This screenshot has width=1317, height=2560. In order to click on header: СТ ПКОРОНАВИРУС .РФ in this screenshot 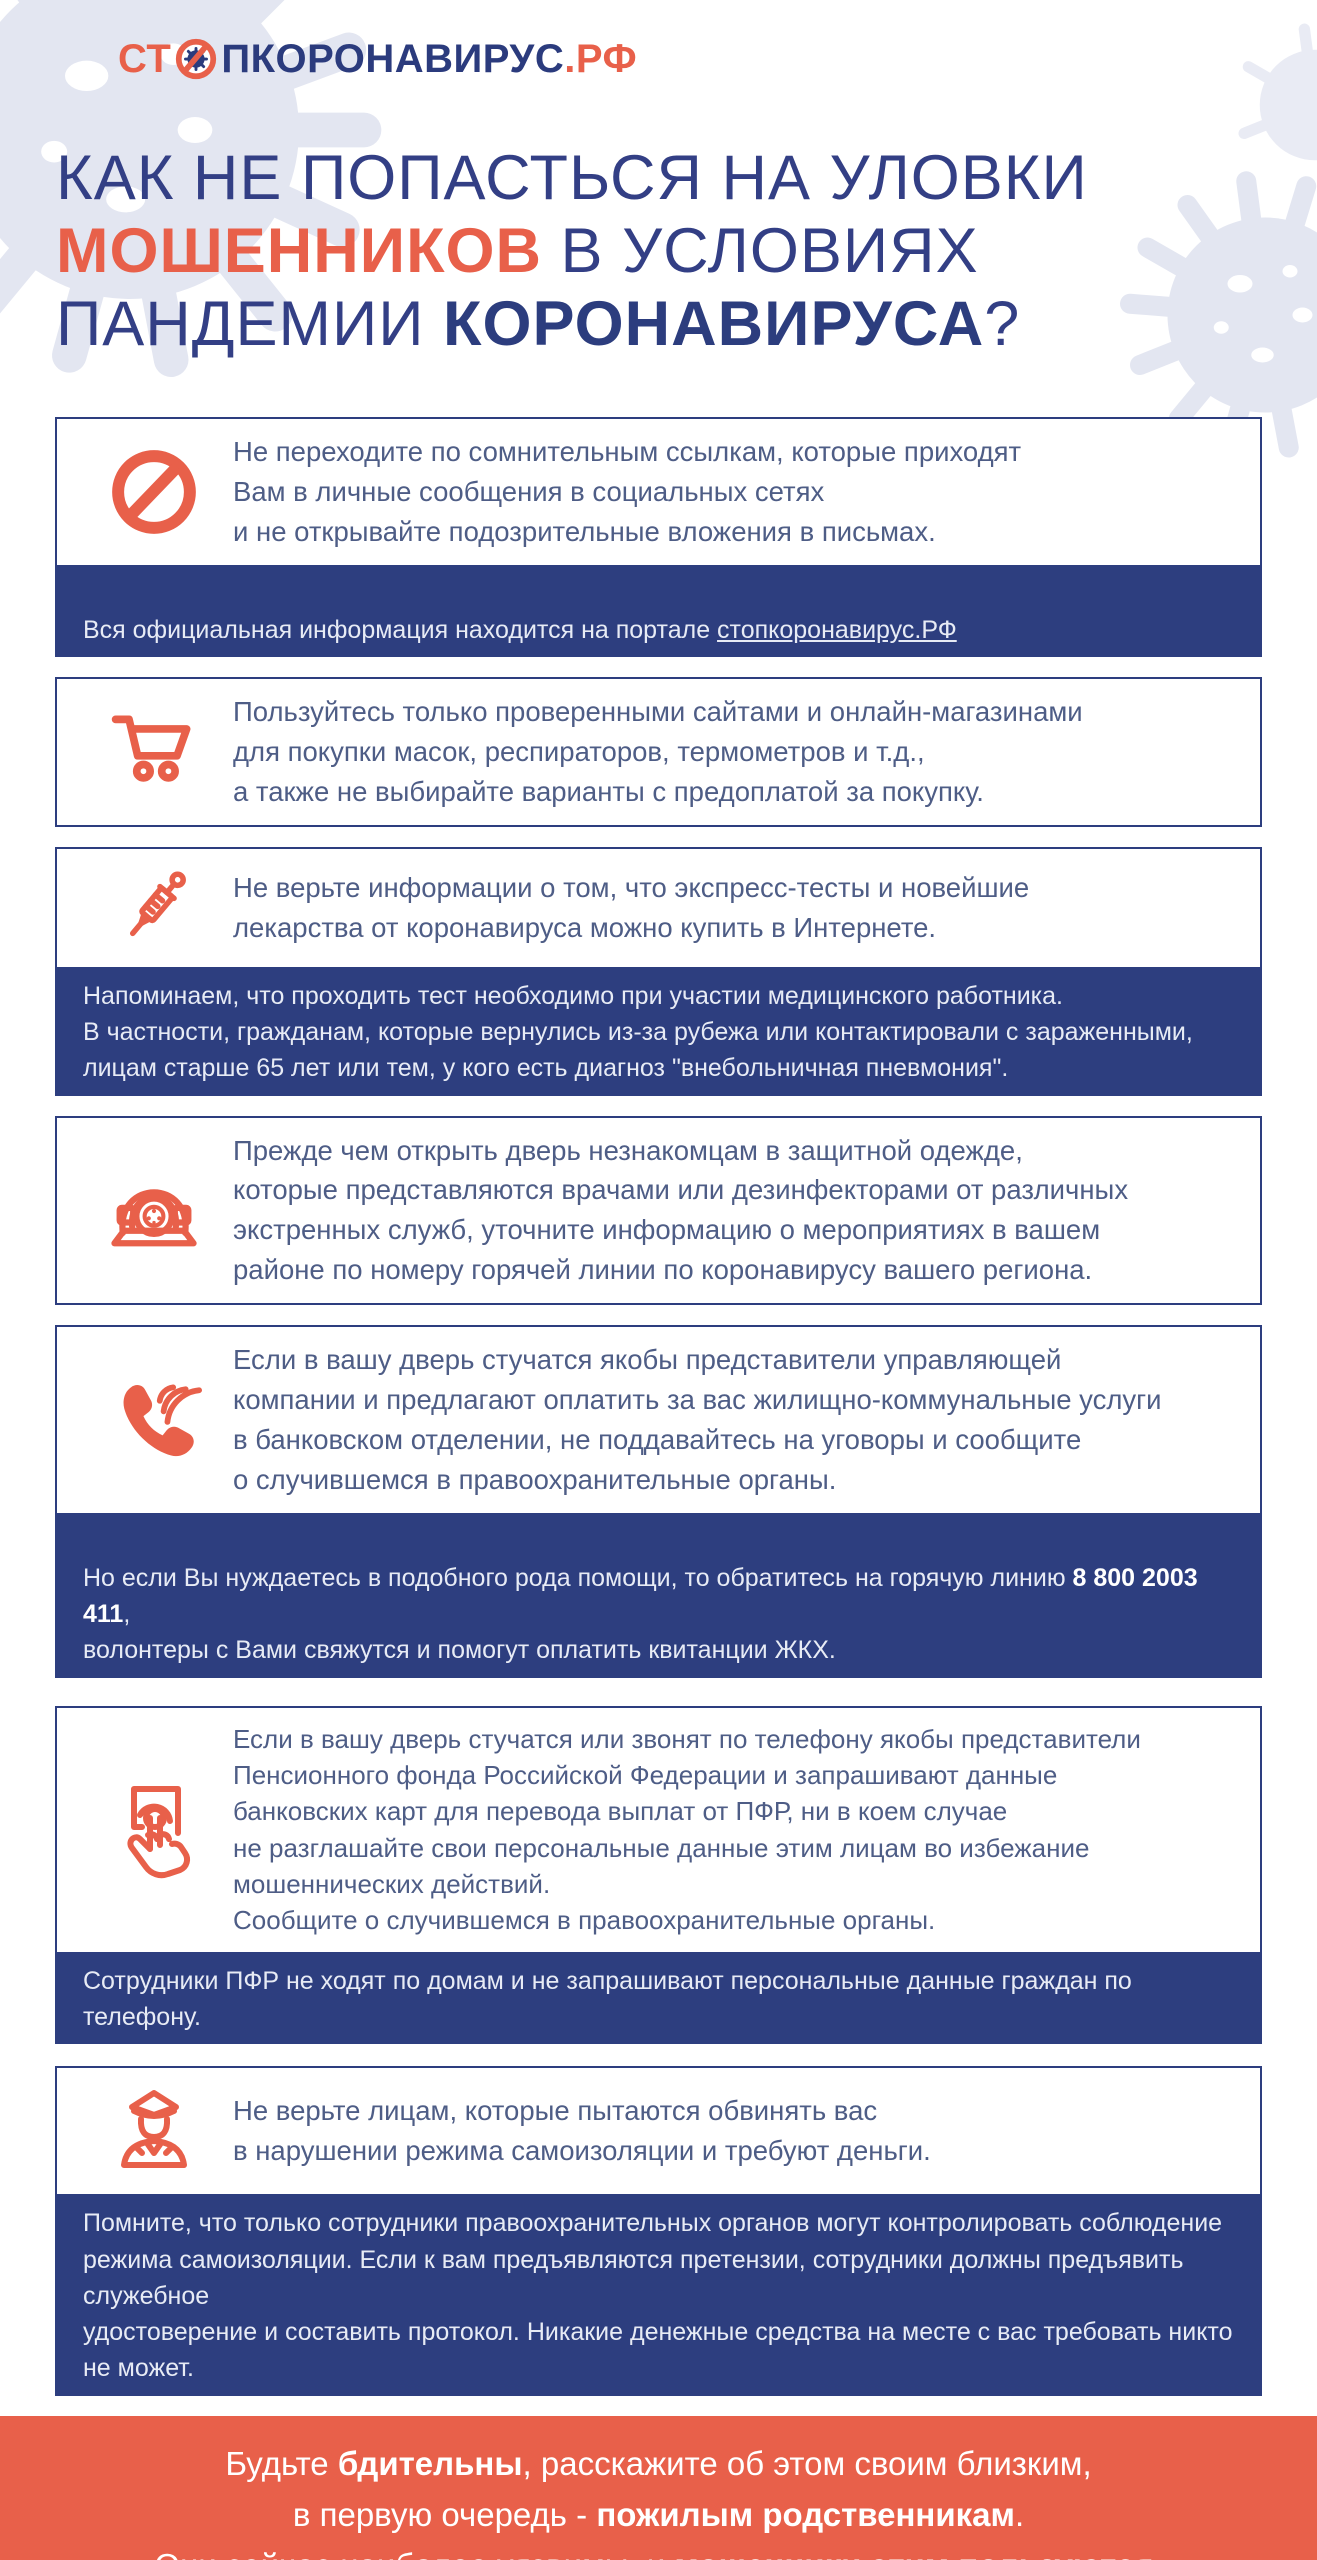, I will do `click(658, 41)`.